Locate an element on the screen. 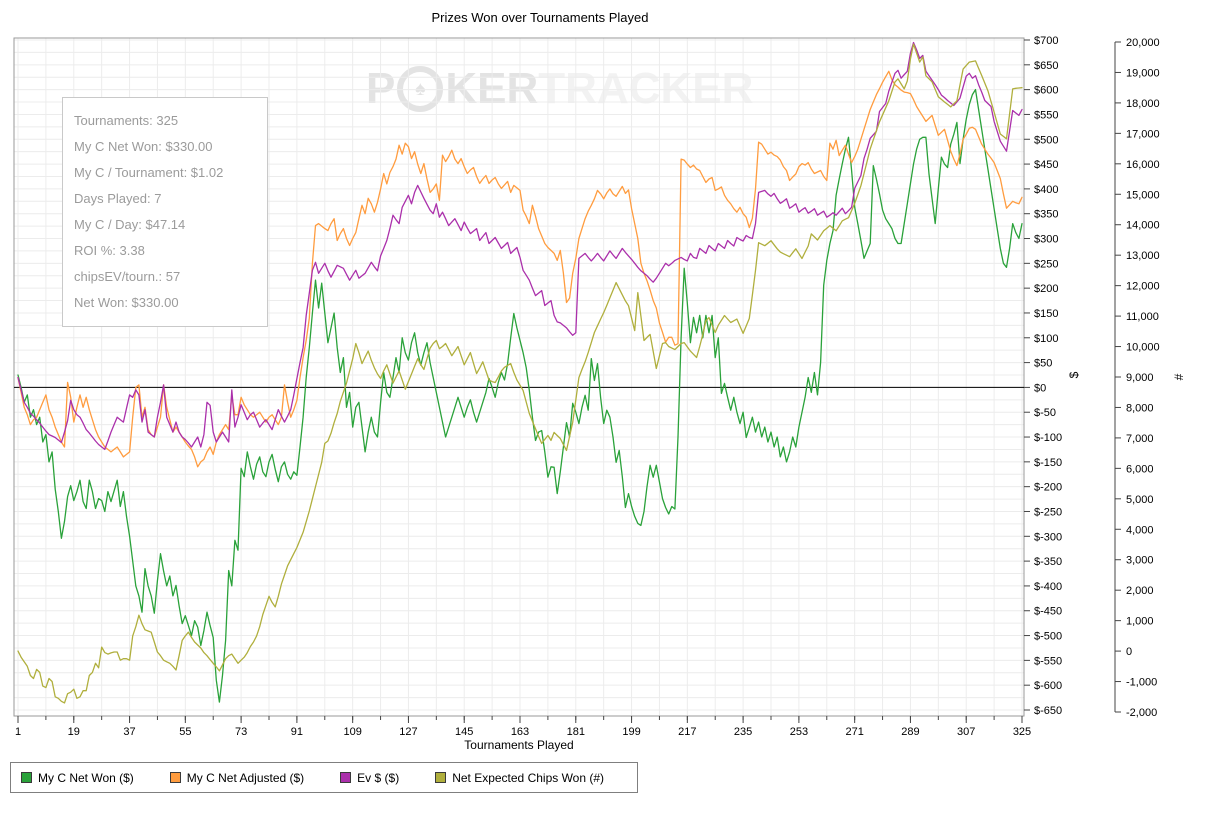 Image resolution: width=1216 pixels, height=815 pixels. dollar-tick-label: $-300 is located at coordinates (1048, 537).